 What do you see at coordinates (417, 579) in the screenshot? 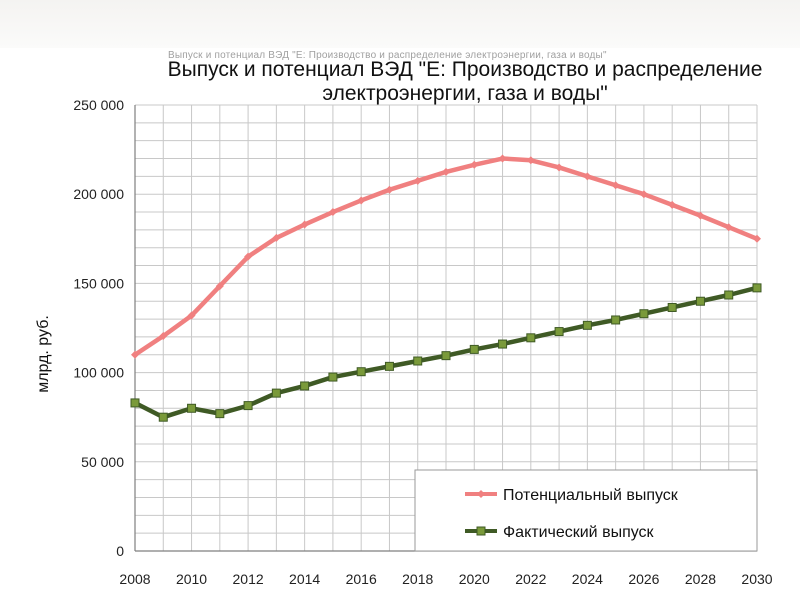
I see `x-tick-label: 2018` at bounding box center [417, 579].